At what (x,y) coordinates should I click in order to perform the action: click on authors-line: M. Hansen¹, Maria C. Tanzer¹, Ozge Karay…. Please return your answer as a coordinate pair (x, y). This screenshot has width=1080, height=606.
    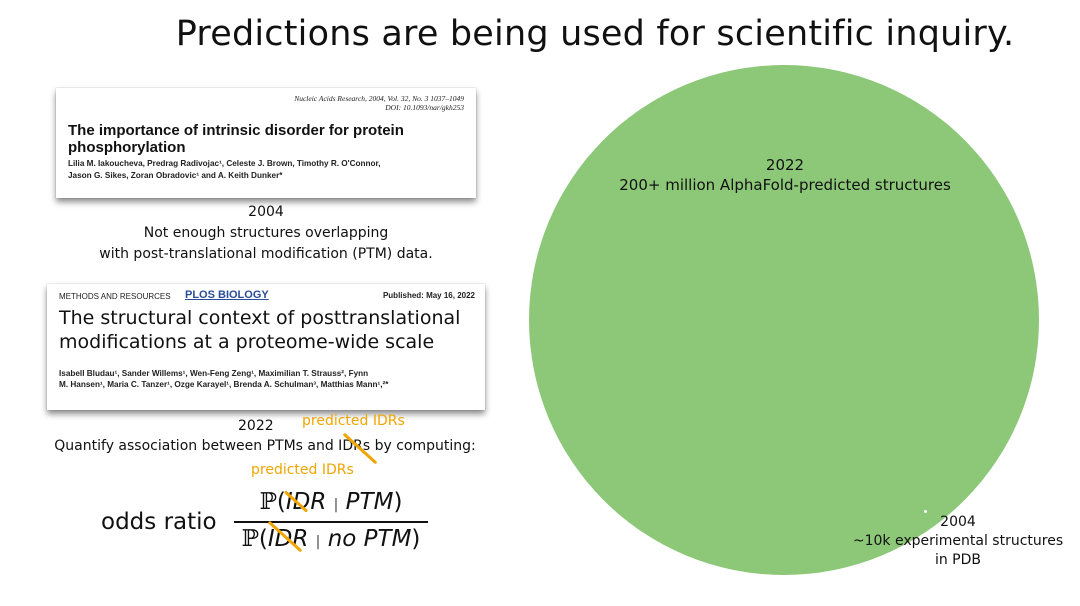
    Looking at the image, I should click on (224, 384).